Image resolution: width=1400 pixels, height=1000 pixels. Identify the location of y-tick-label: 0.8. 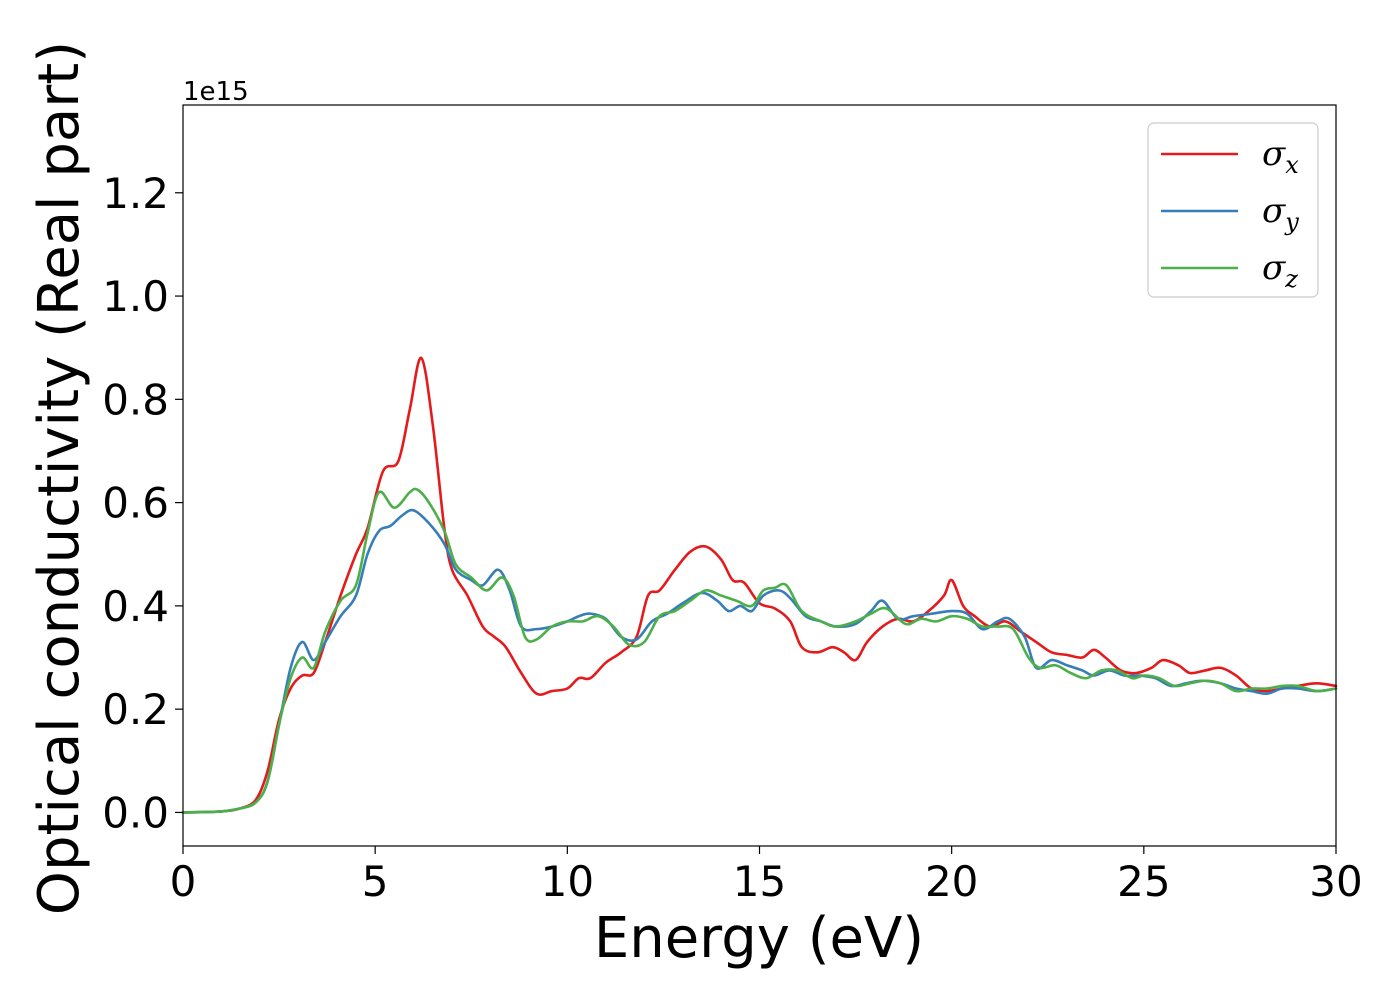
(135, 399).